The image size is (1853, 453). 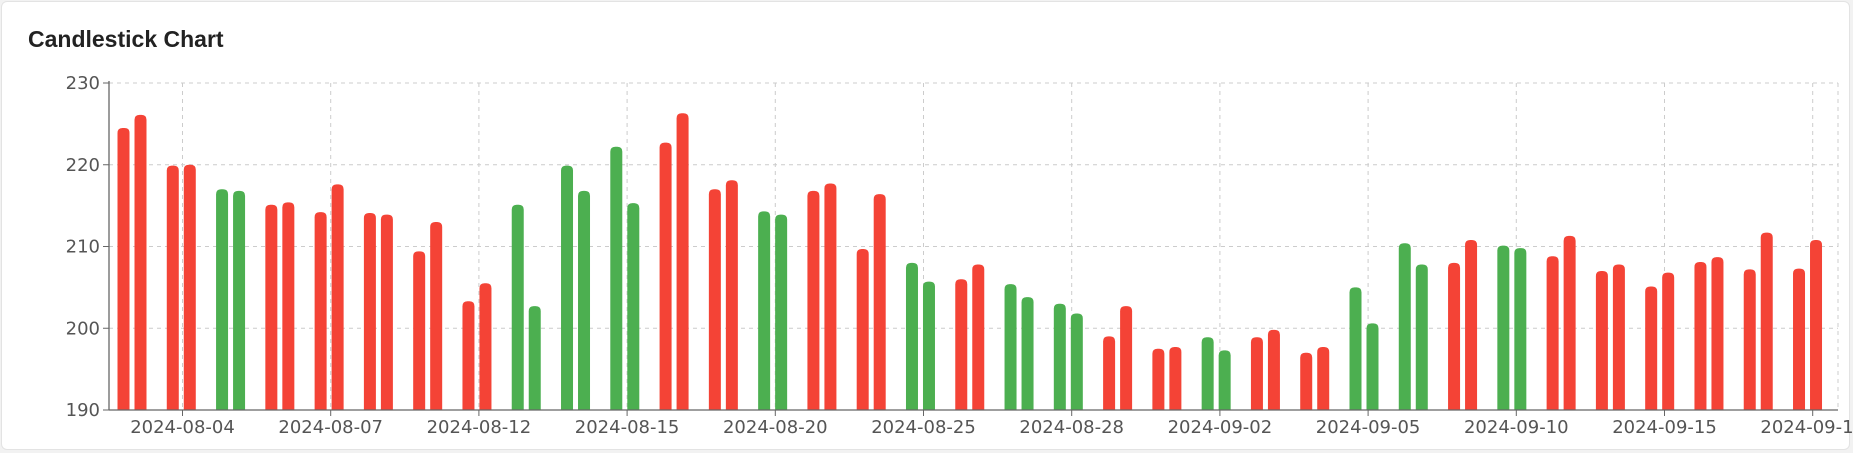 What do you see at coordinates (182, 427) in the screenshot?
I see `x-tick-label: 2024-08-04` at bounding box center [182, 427].